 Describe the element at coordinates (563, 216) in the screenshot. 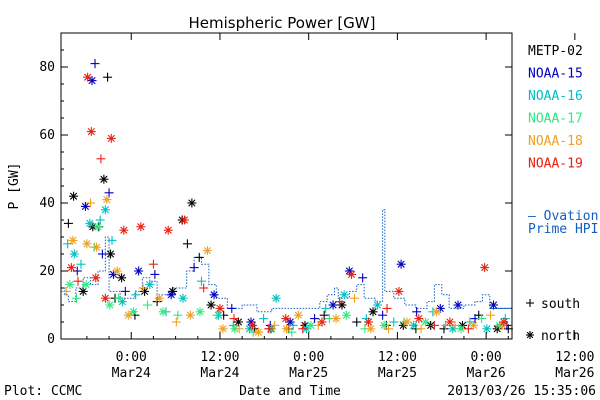

I see `ovation-legend-line1: — Ovation` at that location.